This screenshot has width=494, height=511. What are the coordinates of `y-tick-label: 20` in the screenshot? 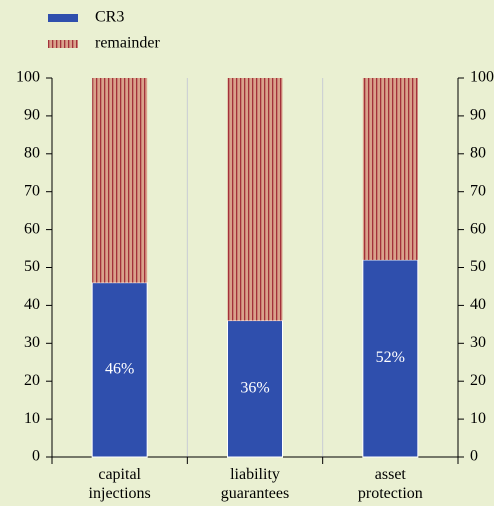 It's located at (32, 380).